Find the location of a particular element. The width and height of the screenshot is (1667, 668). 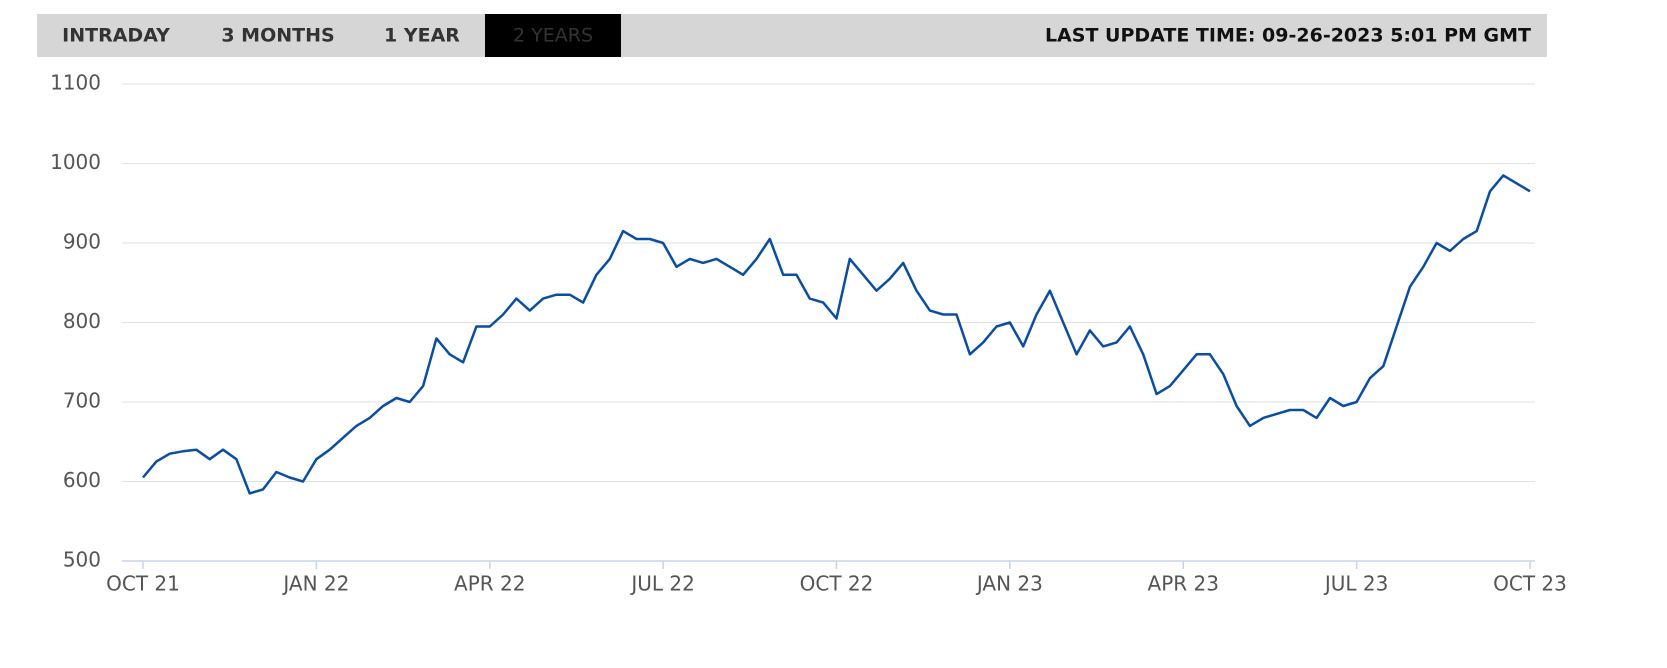

x-tick-label: OCT 23 is located at coordinates (1530, 584).